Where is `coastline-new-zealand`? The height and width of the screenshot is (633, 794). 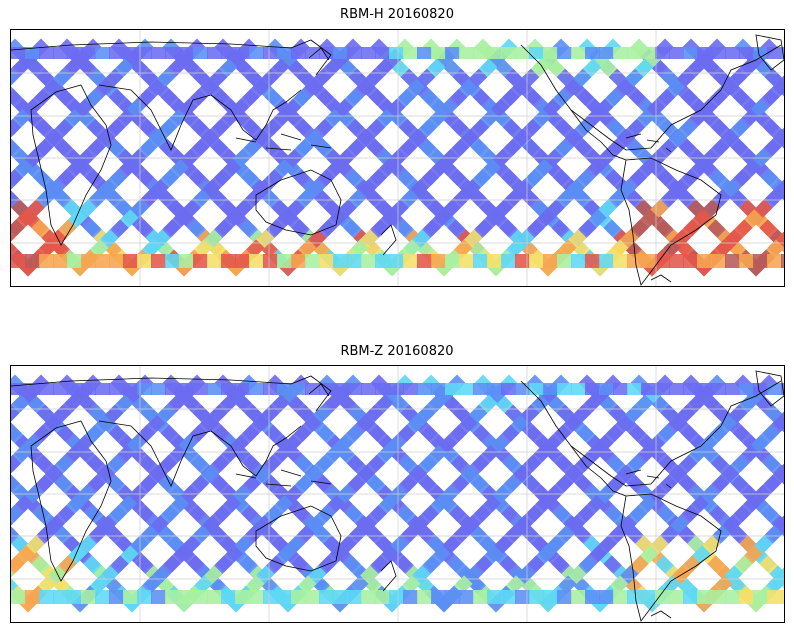 coastline-new-zealand is located at coordinates (388, 576).